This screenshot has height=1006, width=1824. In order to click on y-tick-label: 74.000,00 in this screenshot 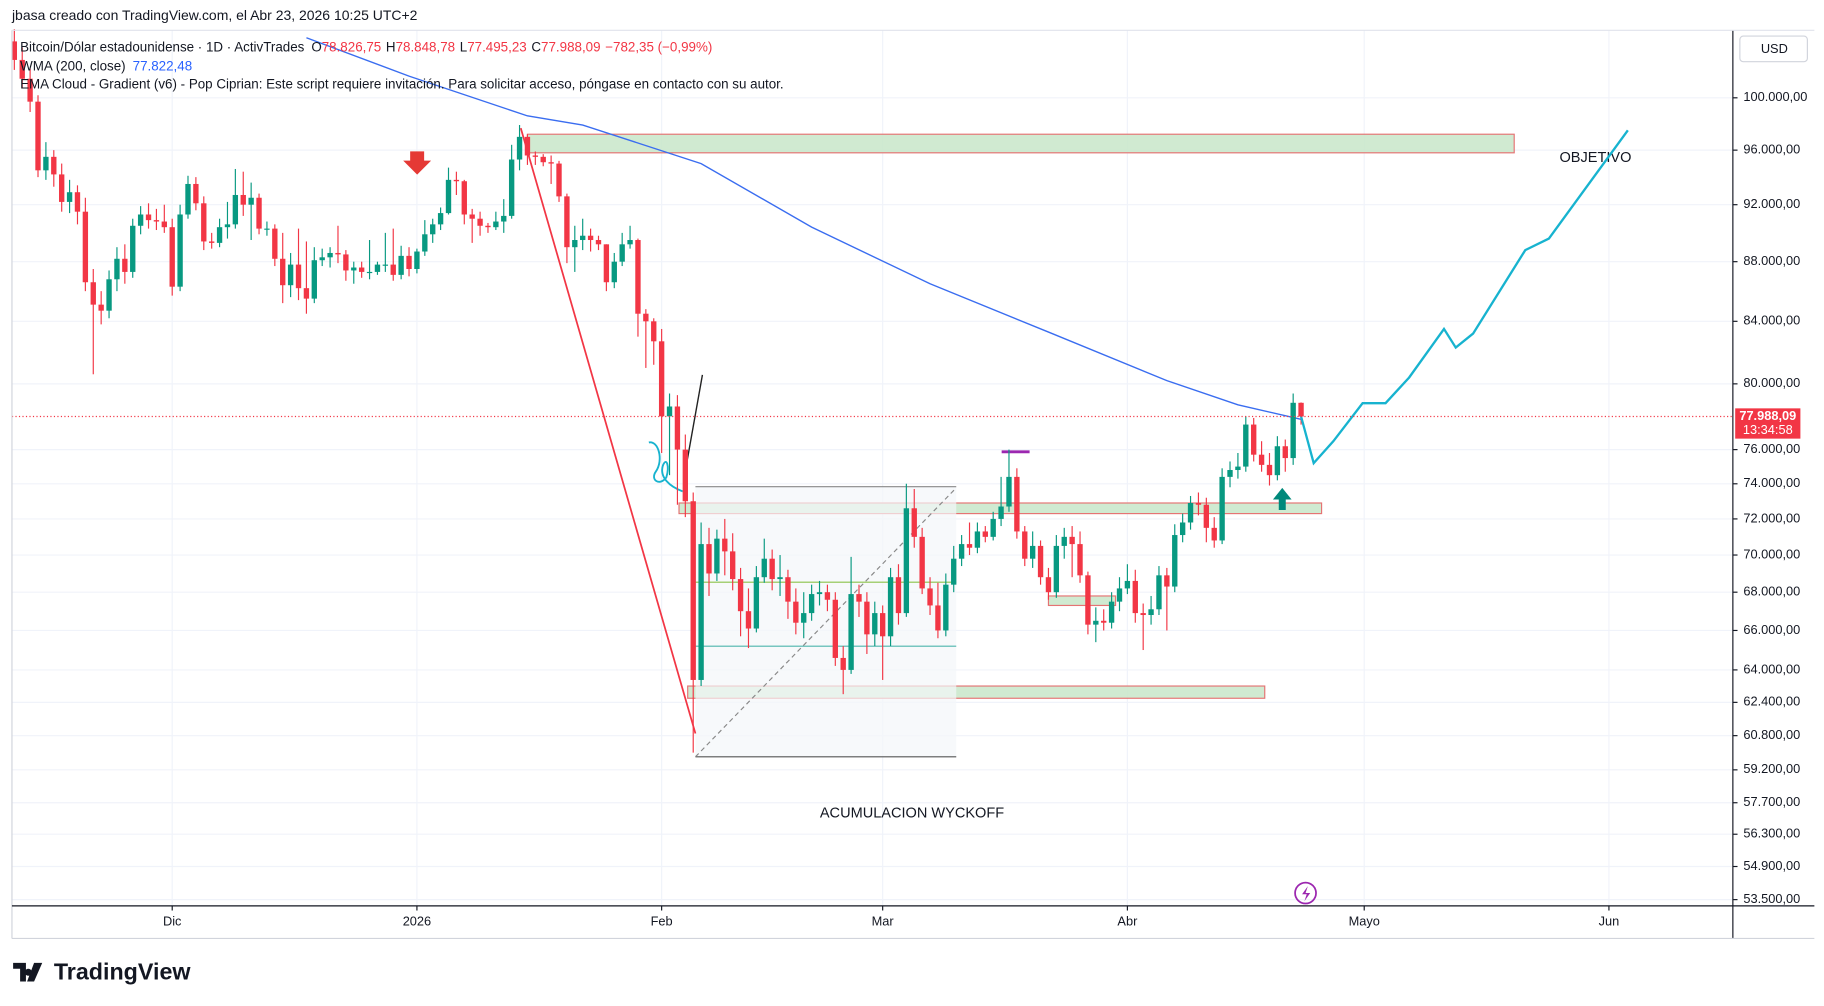, I will do `click(1771, 482)`.